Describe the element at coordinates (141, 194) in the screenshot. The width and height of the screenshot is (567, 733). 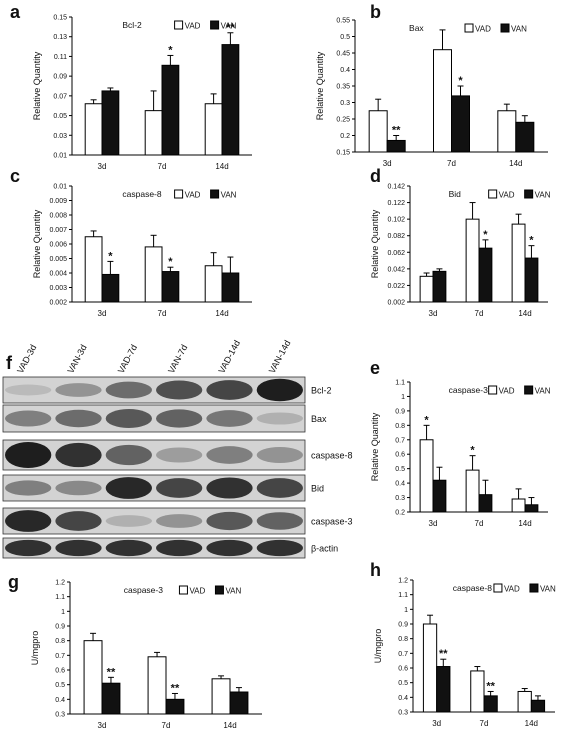
I see `chart-title: caspase-8` at that location.